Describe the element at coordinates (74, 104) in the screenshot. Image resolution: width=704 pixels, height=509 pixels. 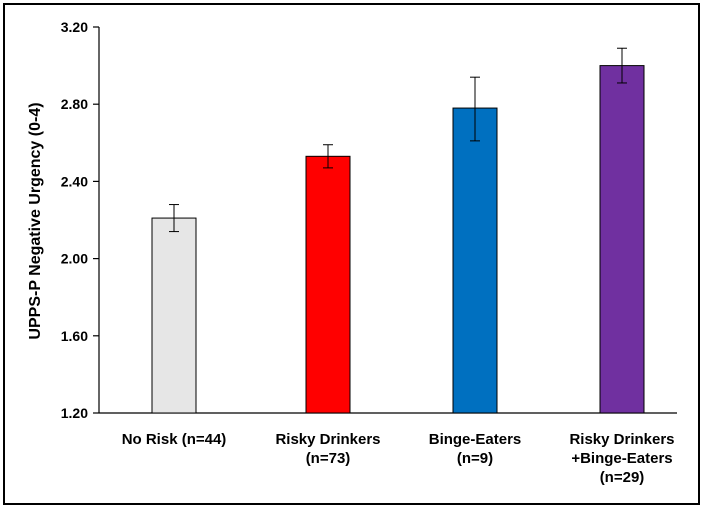
I see `y-tick-label: 2.80` at that location.